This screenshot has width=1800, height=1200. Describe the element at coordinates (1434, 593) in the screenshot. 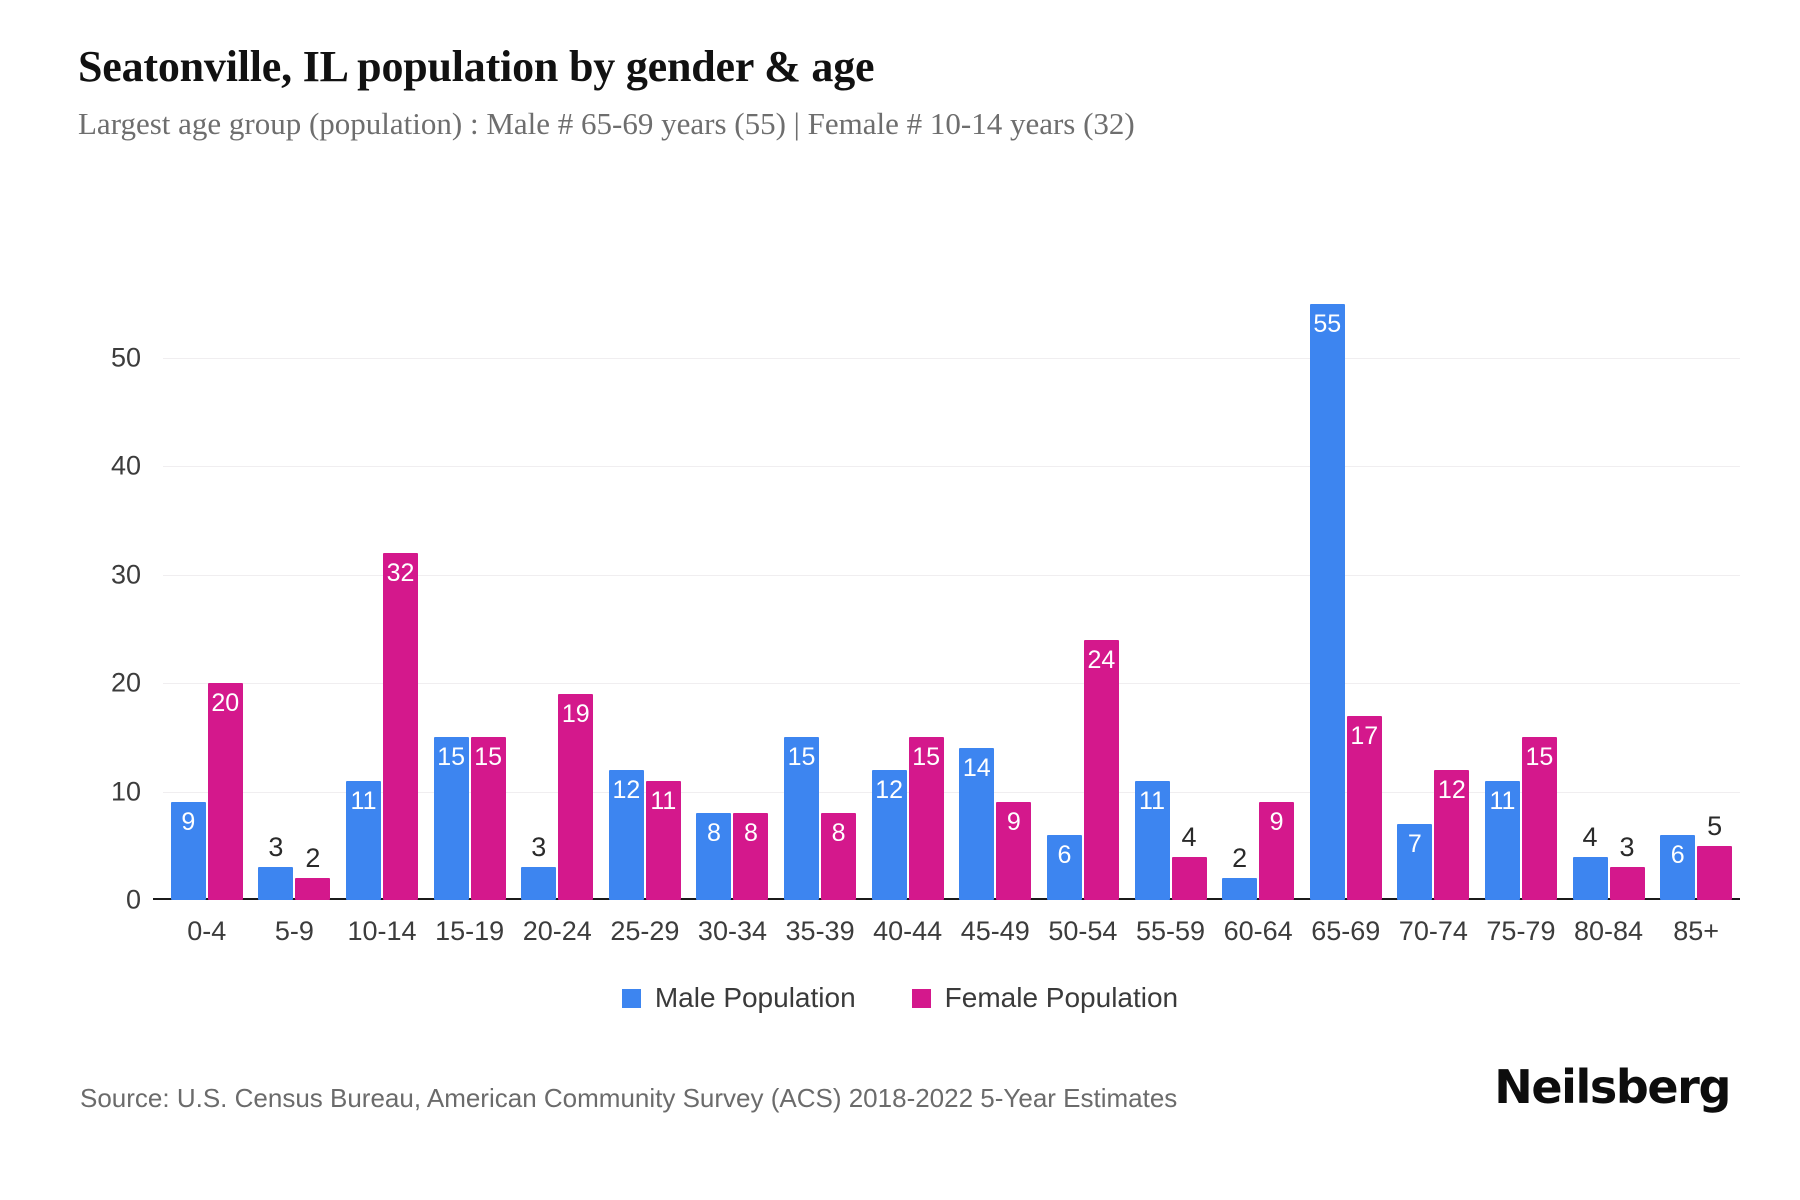

I see `bar-group: 7 12 70-74` at that location.